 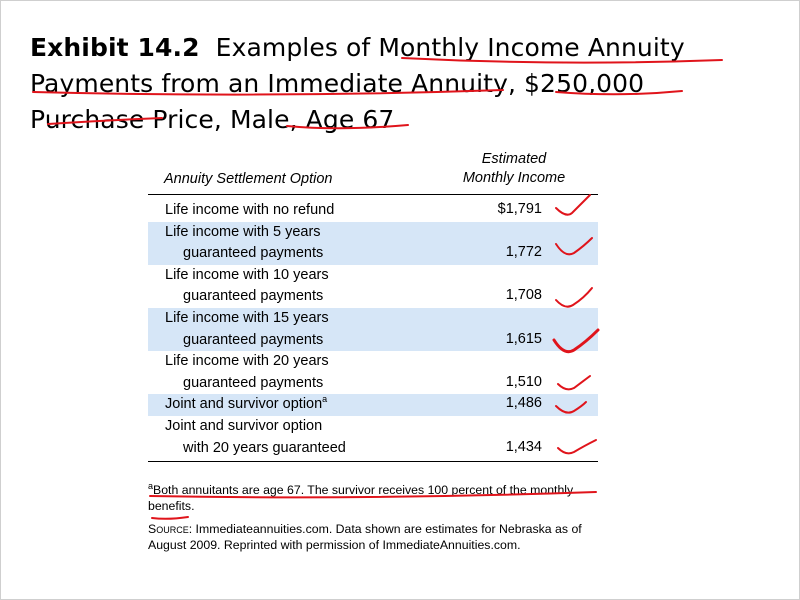 What do you see at coordinates (247, 361) in the screenshot?
I see `row-label-line1: Life income with 20 years` at bounding box center [247, 361].